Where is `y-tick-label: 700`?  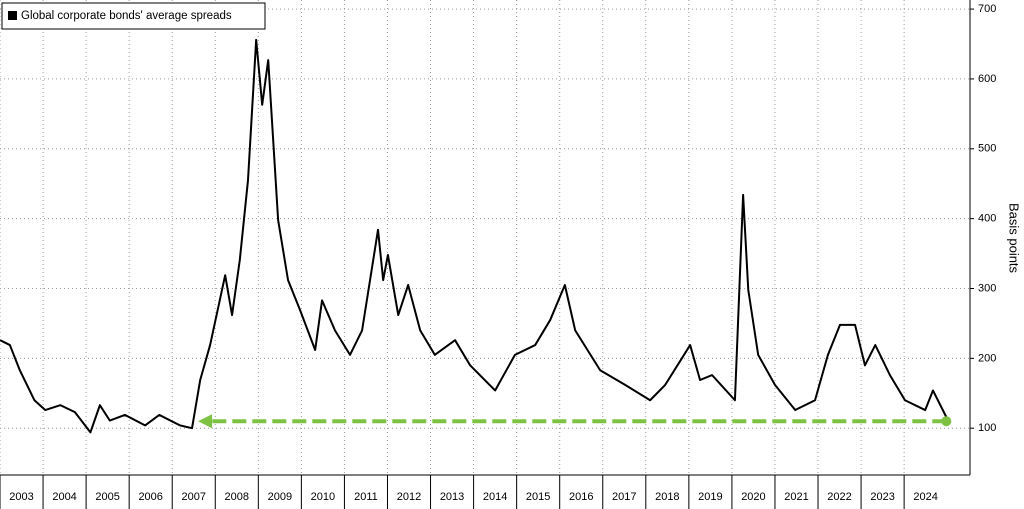
y-tick-label: 700 is located at coordinates (987, 9).